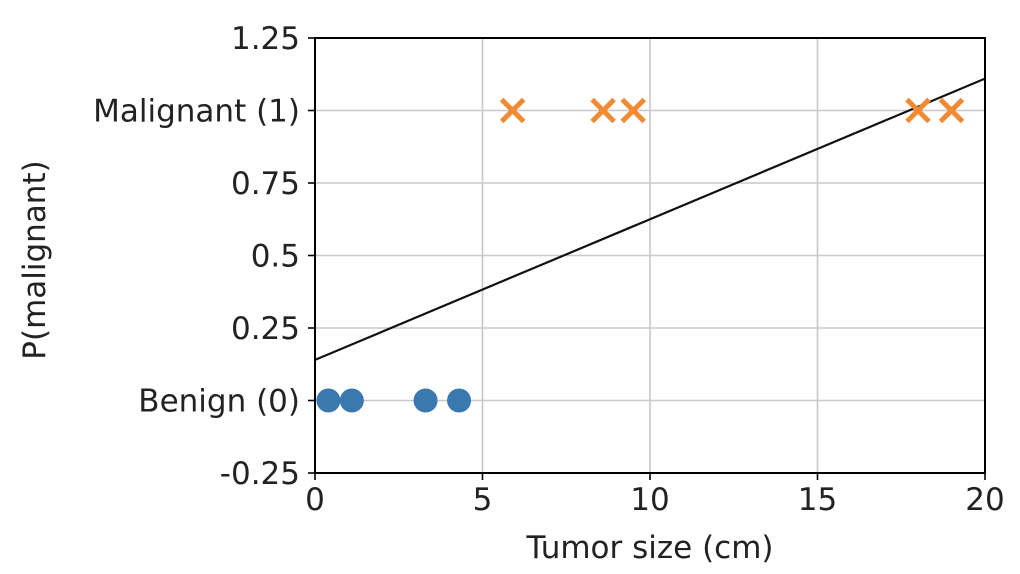 The height and width of the screenshot is (574, 1020). Describe the element at coordinates (275, 257) in the screenshot. I see `y-tick-label: 0.5` at that location.